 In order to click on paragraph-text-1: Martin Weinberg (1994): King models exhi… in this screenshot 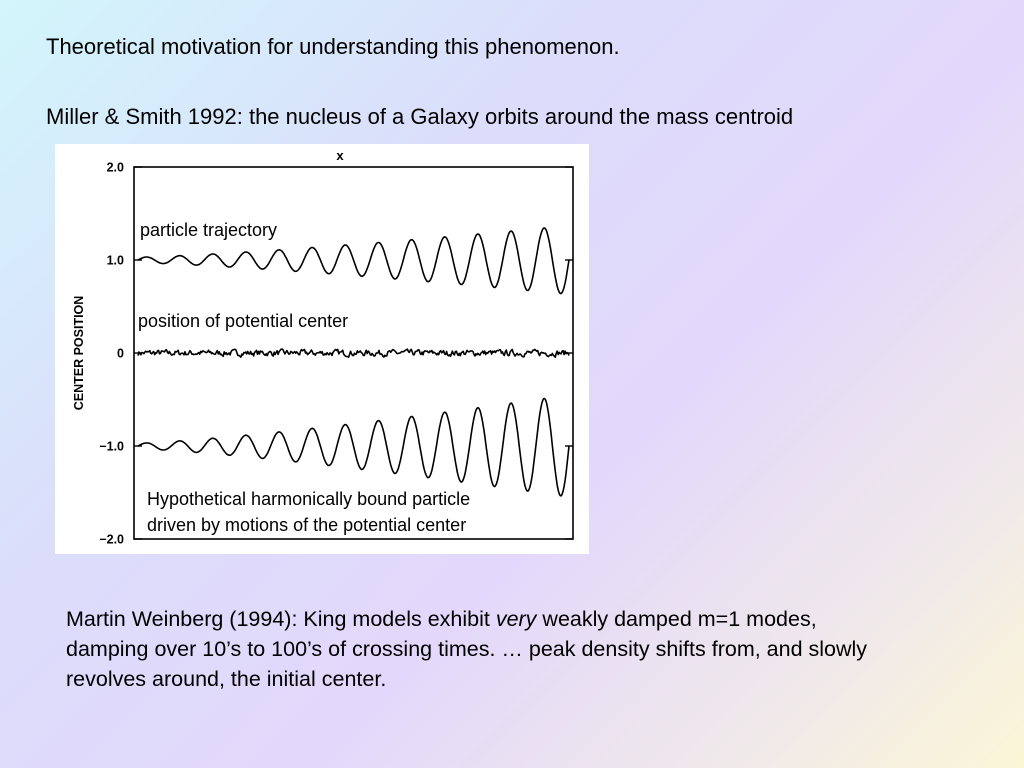, I will do `click(281, 619)`.